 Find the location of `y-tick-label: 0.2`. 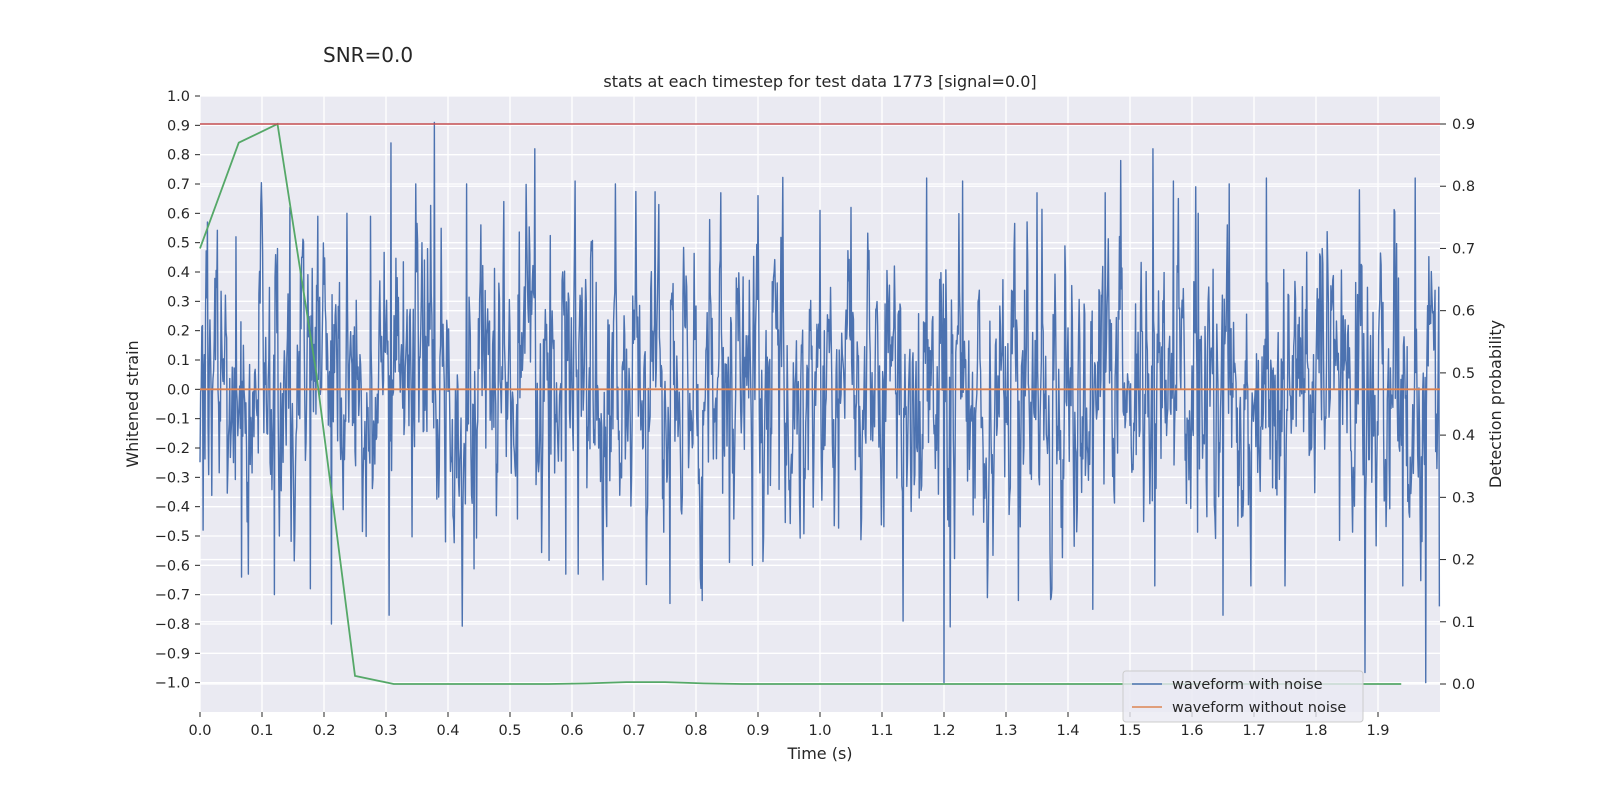

y-tick-label: 0.2 is located at coordinates (178, 332).